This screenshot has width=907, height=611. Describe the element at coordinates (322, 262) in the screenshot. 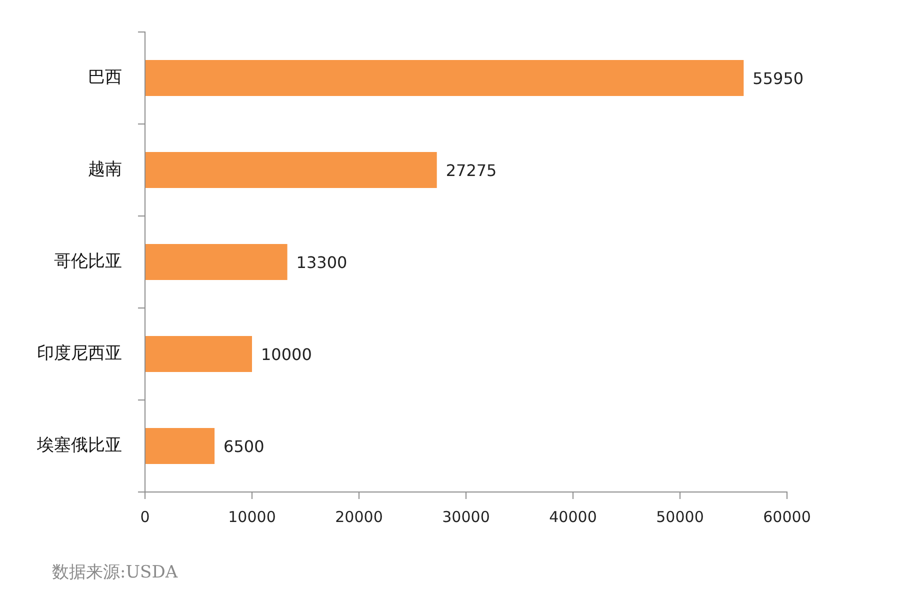

I see `data-label: 13300` at that location.